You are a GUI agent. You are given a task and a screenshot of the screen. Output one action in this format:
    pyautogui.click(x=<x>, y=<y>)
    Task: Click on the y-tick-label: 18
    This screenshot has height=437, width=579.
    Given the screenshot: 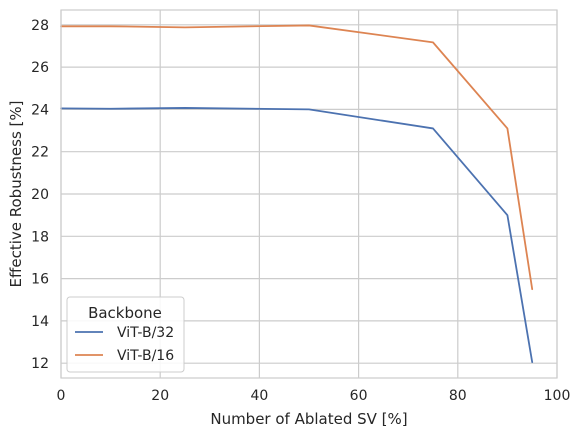 What is the action you would take?
    pyautogui.click(x=40, y=237)
    